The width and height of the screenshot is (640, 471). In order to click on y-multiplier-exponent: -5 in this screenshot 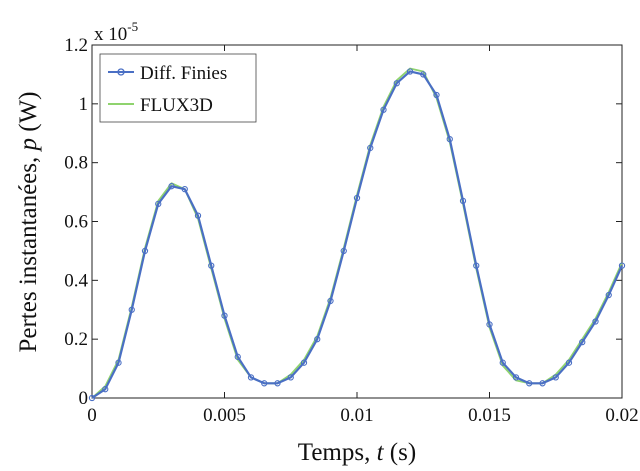, I will do `click(132, 26)`.